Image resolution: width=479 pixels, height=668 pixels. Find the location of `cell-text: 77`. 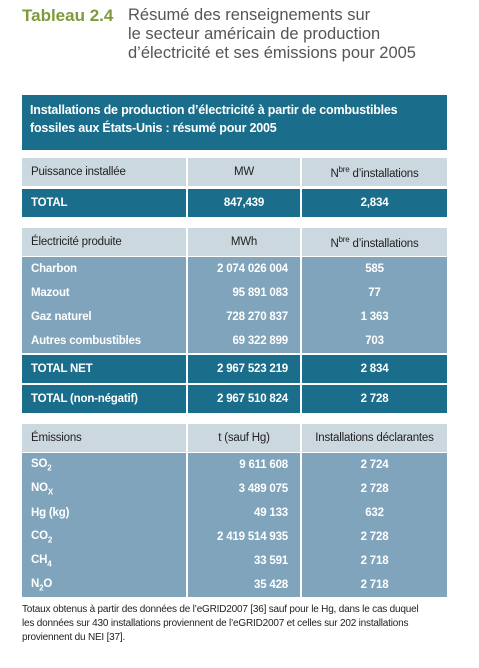

cell-text: 77 is located at coordinates (374, 293).